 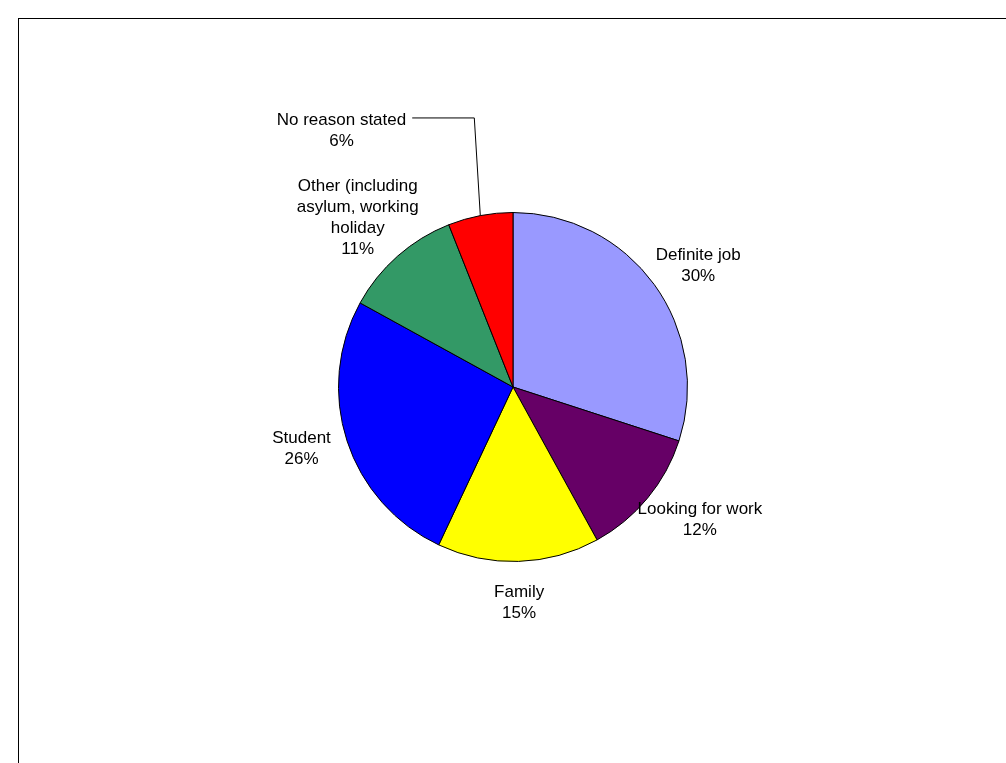 What do you see at coordinates (519, 612) in the screenshot?
I see `data-label: 15%` at bounding box center [519, 612].